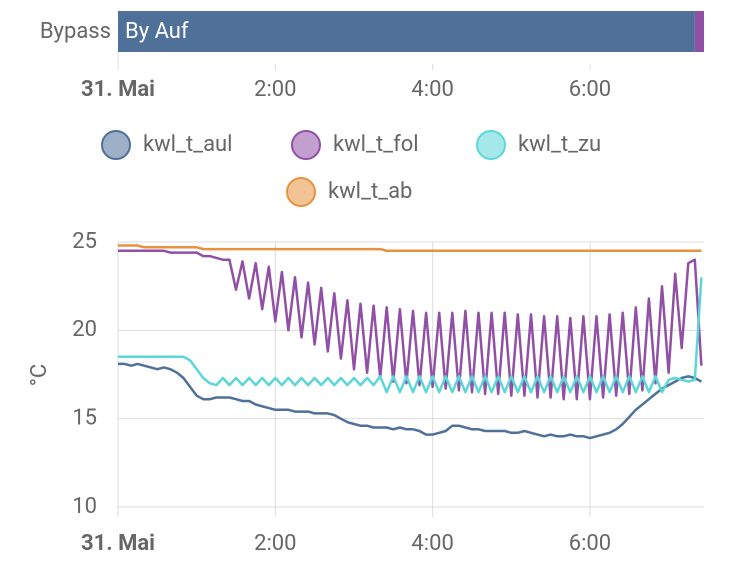 This screenshot has width=736, height=568. What do you see at coordinates (376, 144) in the screenshot?
I see `legend-label: kwl_t_fol` at bounding box center [376, 144].